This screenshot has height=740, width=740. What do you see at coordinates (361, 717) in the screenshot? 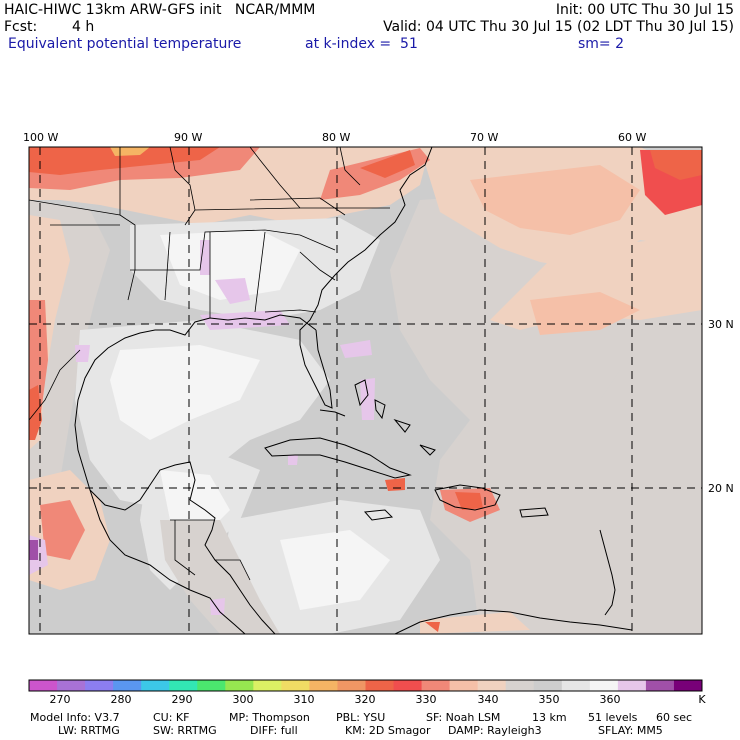
I see `footer-pbl: PBL: YSU` at bounding box center [361, 717].